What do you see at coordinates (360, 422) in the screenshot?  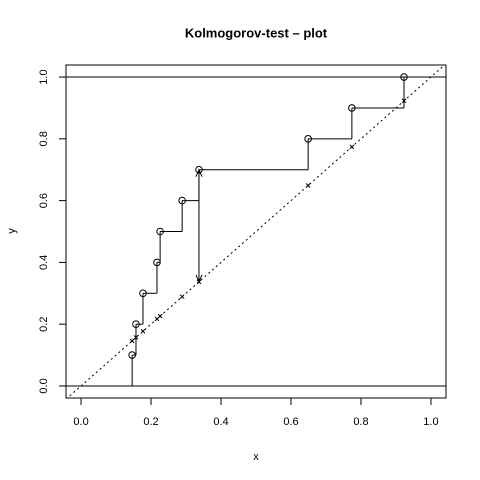 I see `x-tick-label: 0.8` at bounding box center [360, 422].